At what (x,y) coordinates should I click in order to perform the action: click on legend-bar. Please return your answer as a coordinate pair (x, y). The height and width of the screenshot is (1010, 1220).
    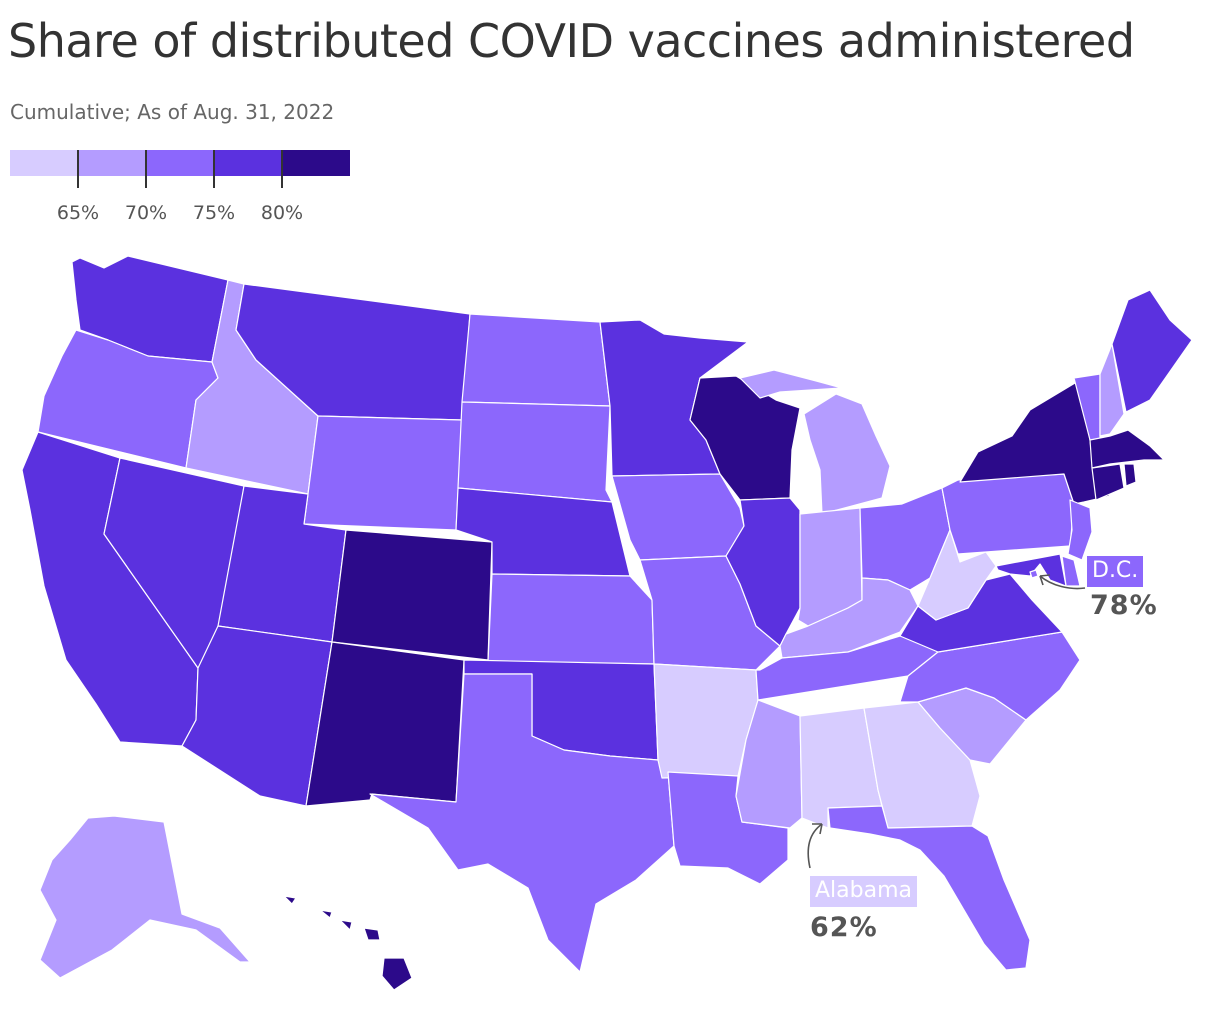
    Looking at the image, I should click on (180, 163).